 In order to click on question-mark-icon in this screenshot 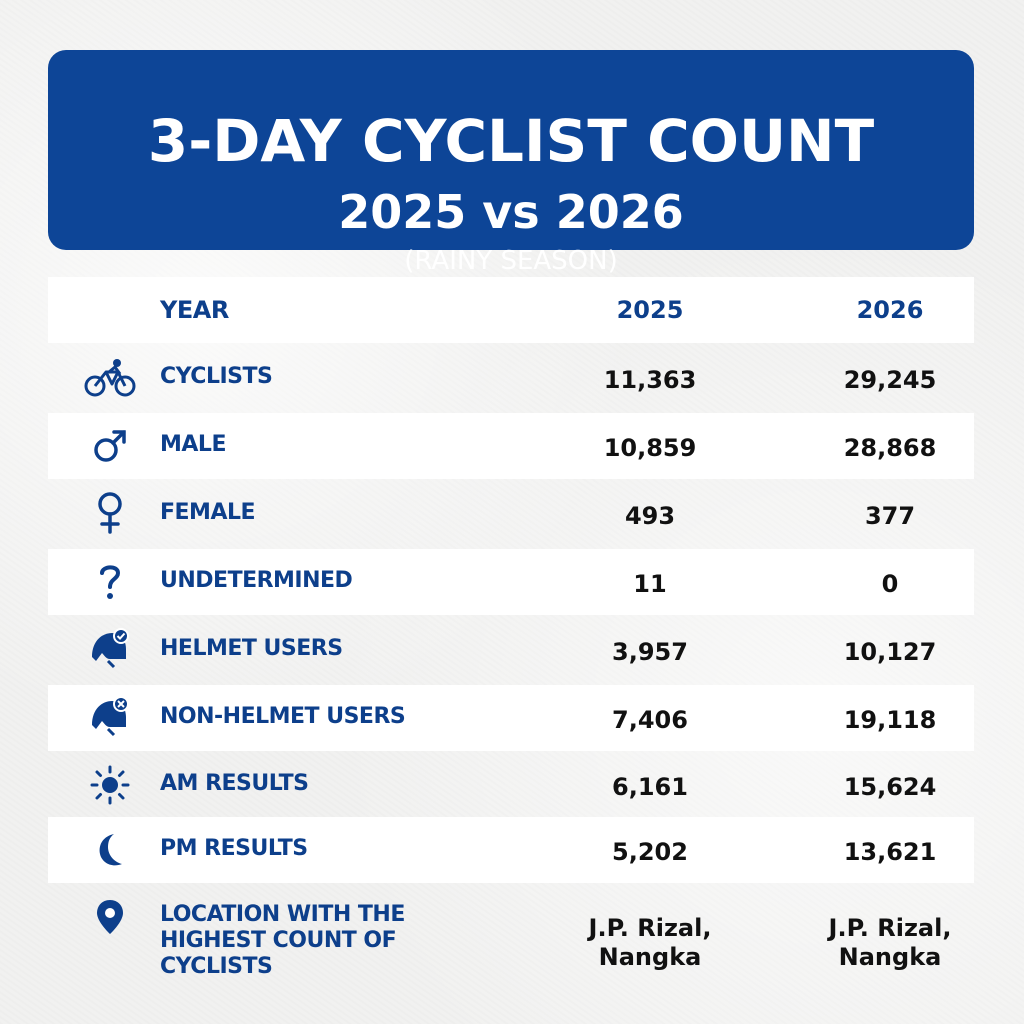, I will do `click(110, 582)`.